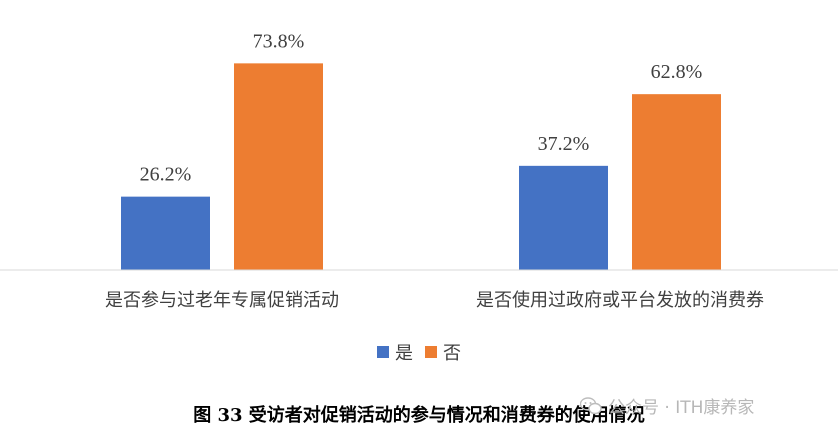  Describe the element at coordinates (166, 175) in the screenshot. I see `data-label-yes-1: 26.2%` at that location.